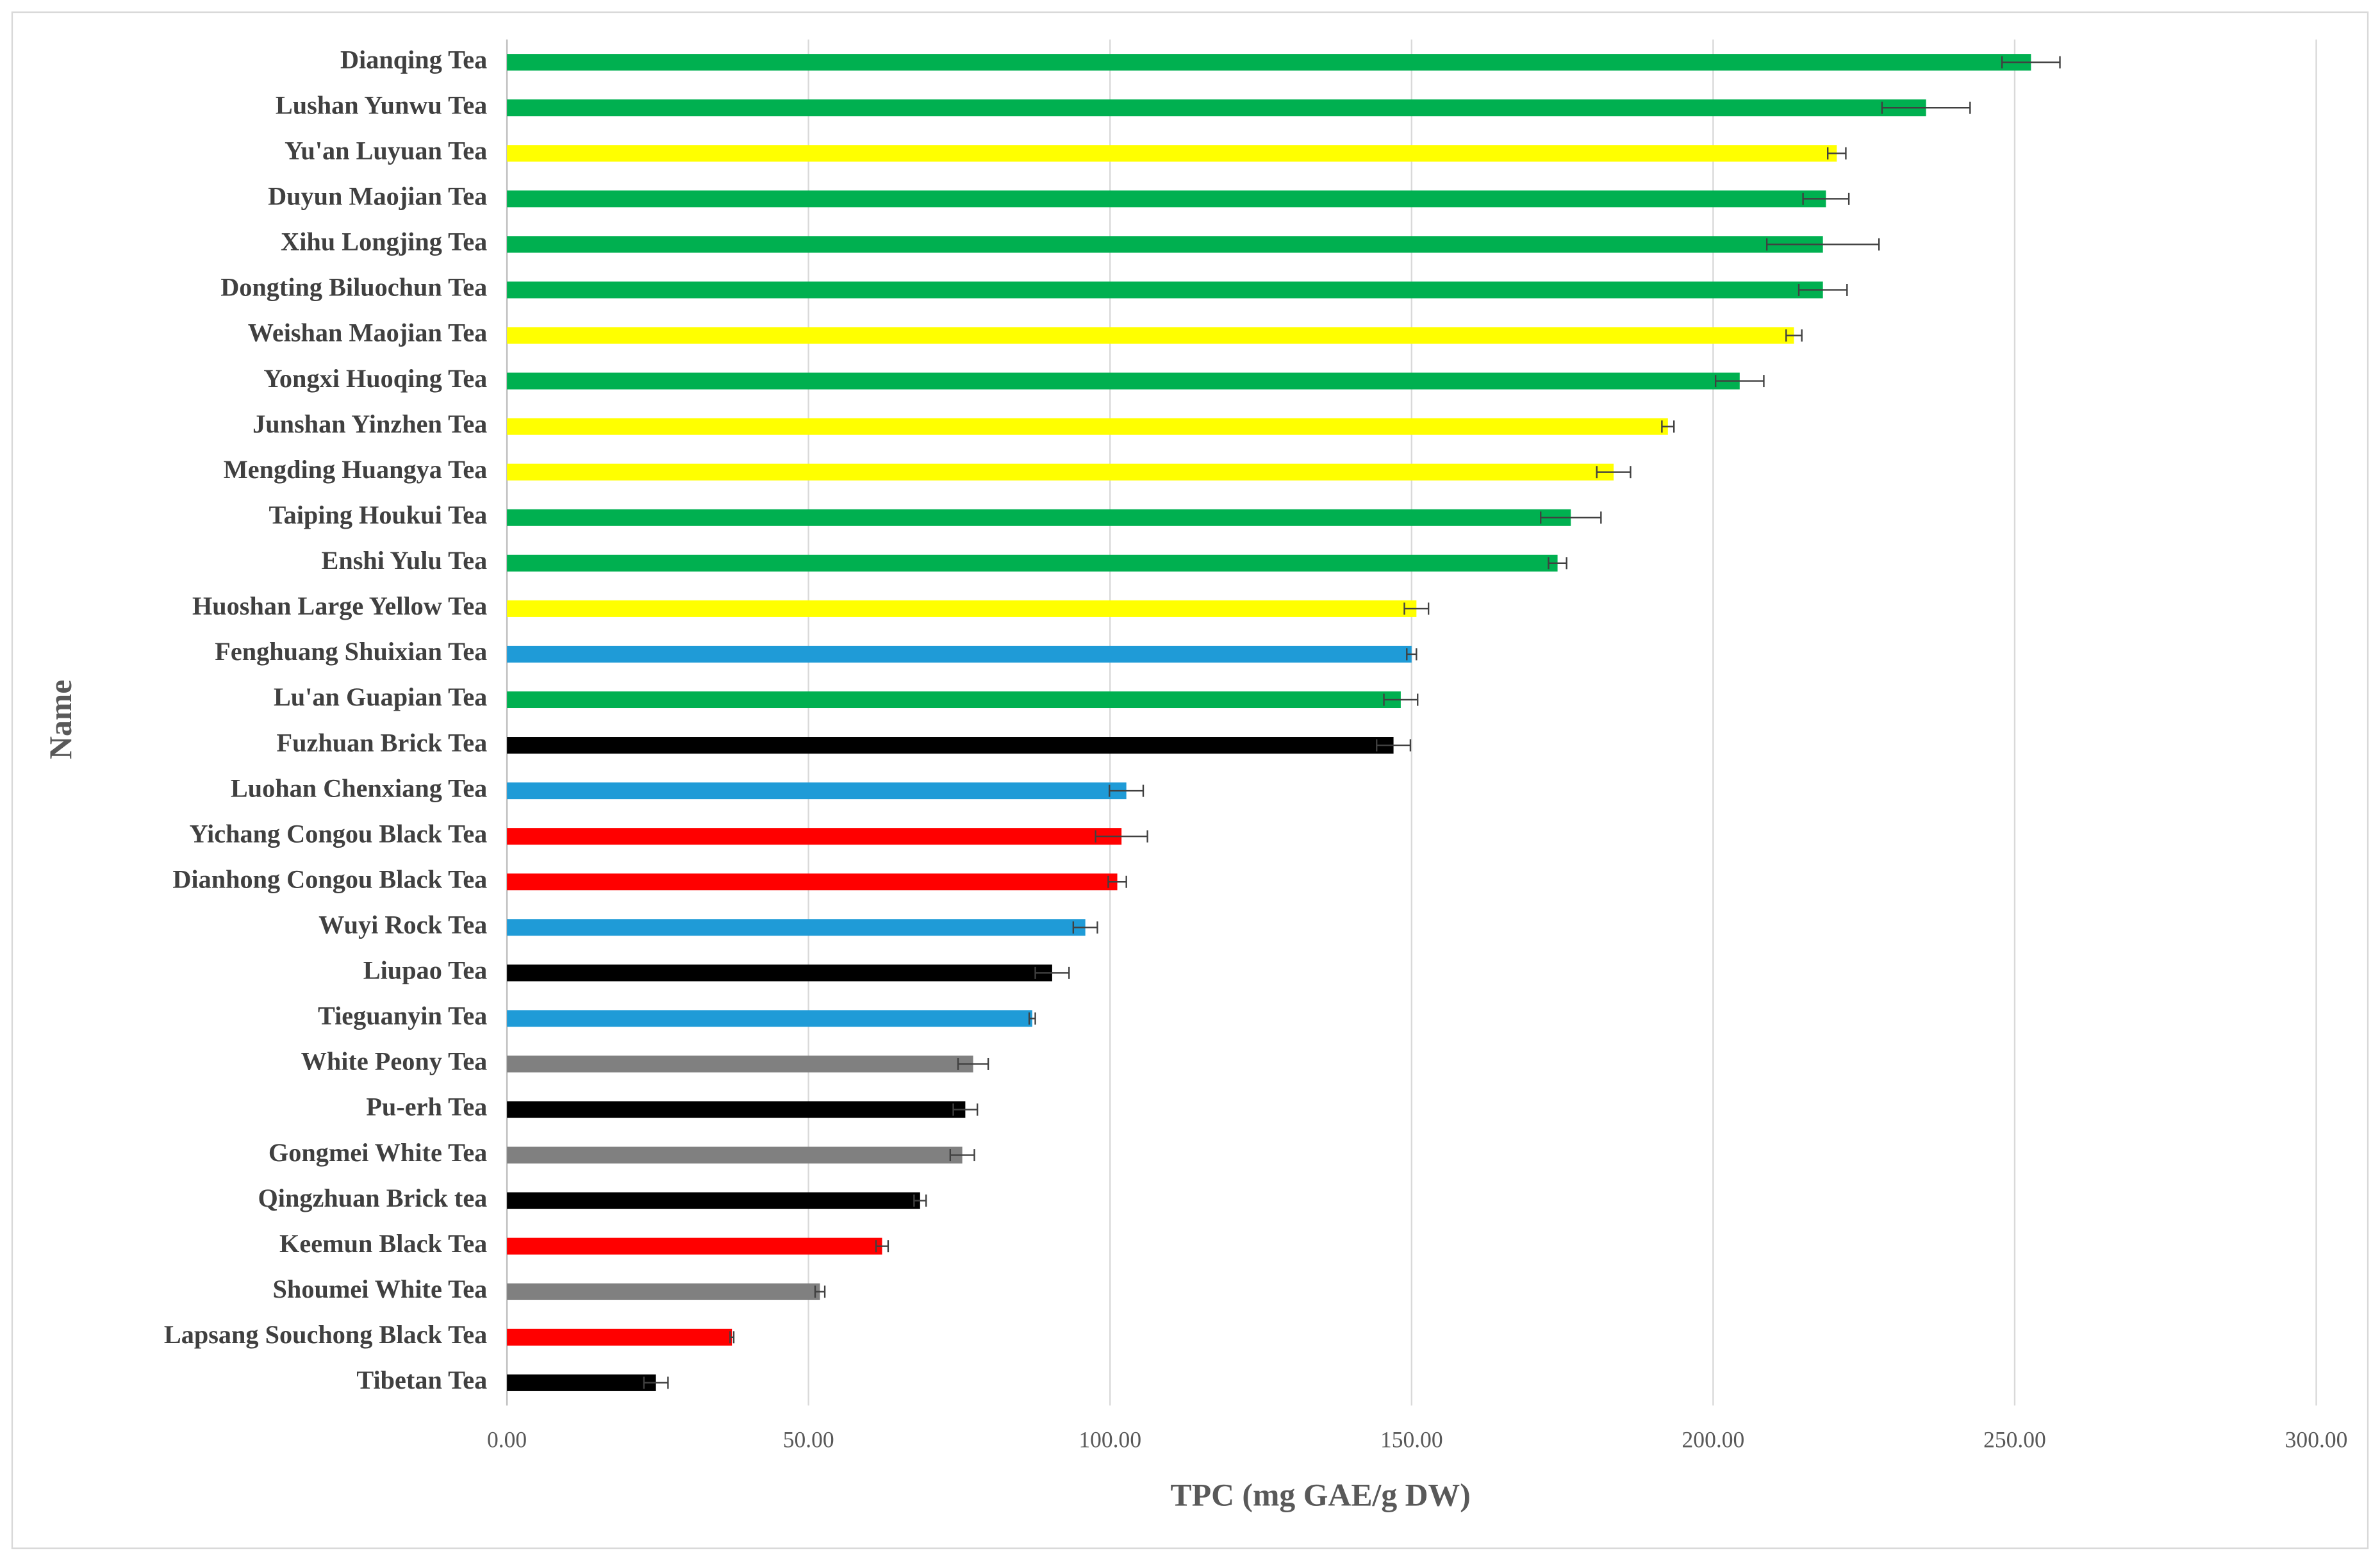  What do you see at coordinates (339, 605) in the screenshot?
I see `y-tick-label: Huoshan Large Yellow Tea` at bounding box center [339, 605].